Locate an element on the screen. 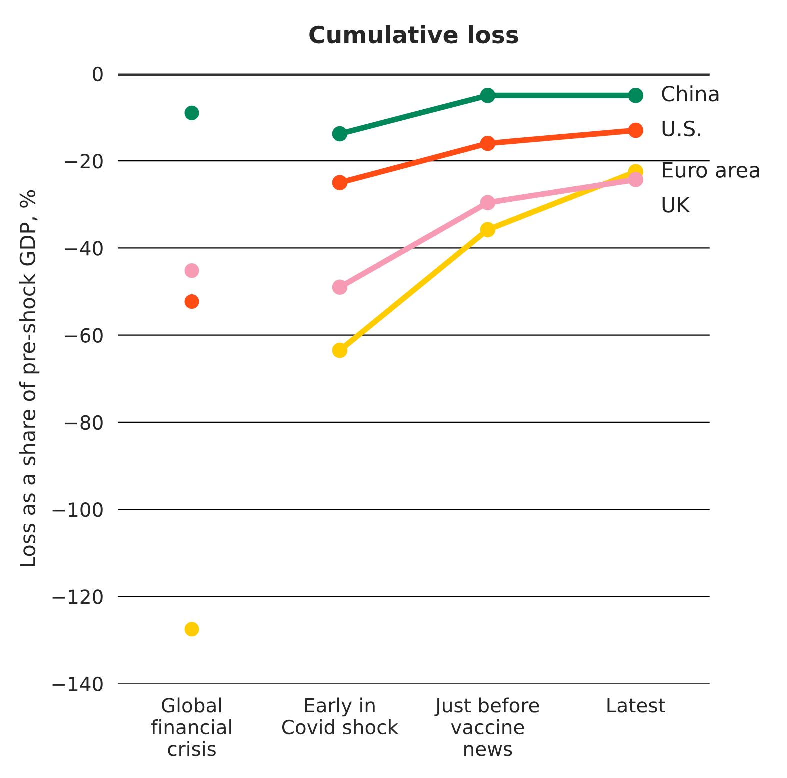  y-tick-label: −40 is located at coordinates (84, 248).